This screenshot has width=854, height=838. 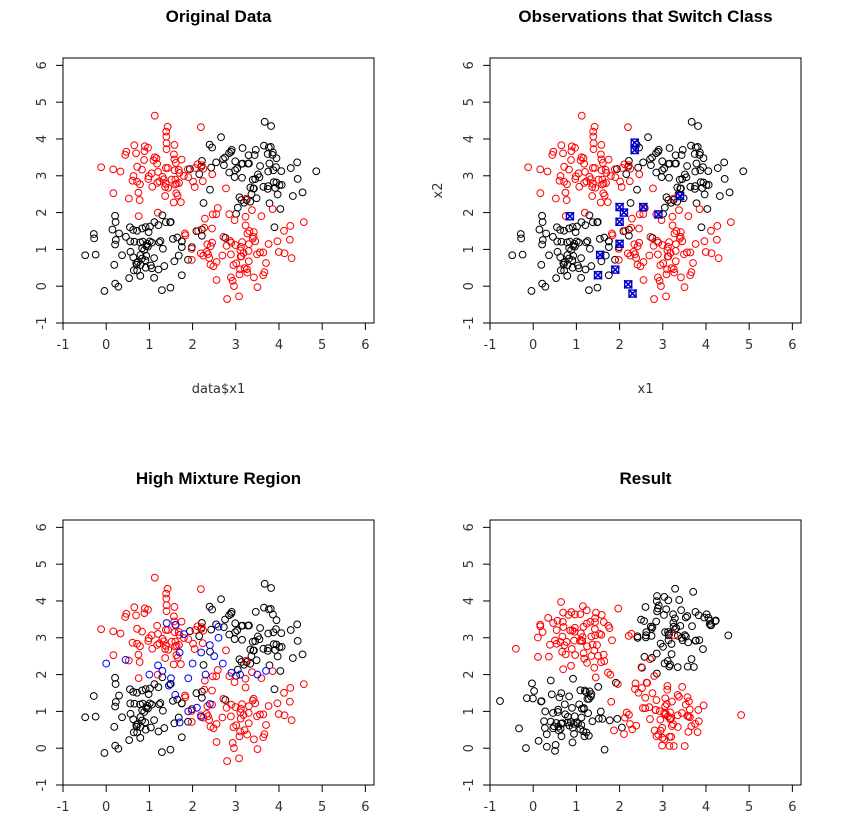 What do you see at coordinates (279, 807) in the screenshot?
I see `x-tick-label: 4` at bounding box center [279, 807].